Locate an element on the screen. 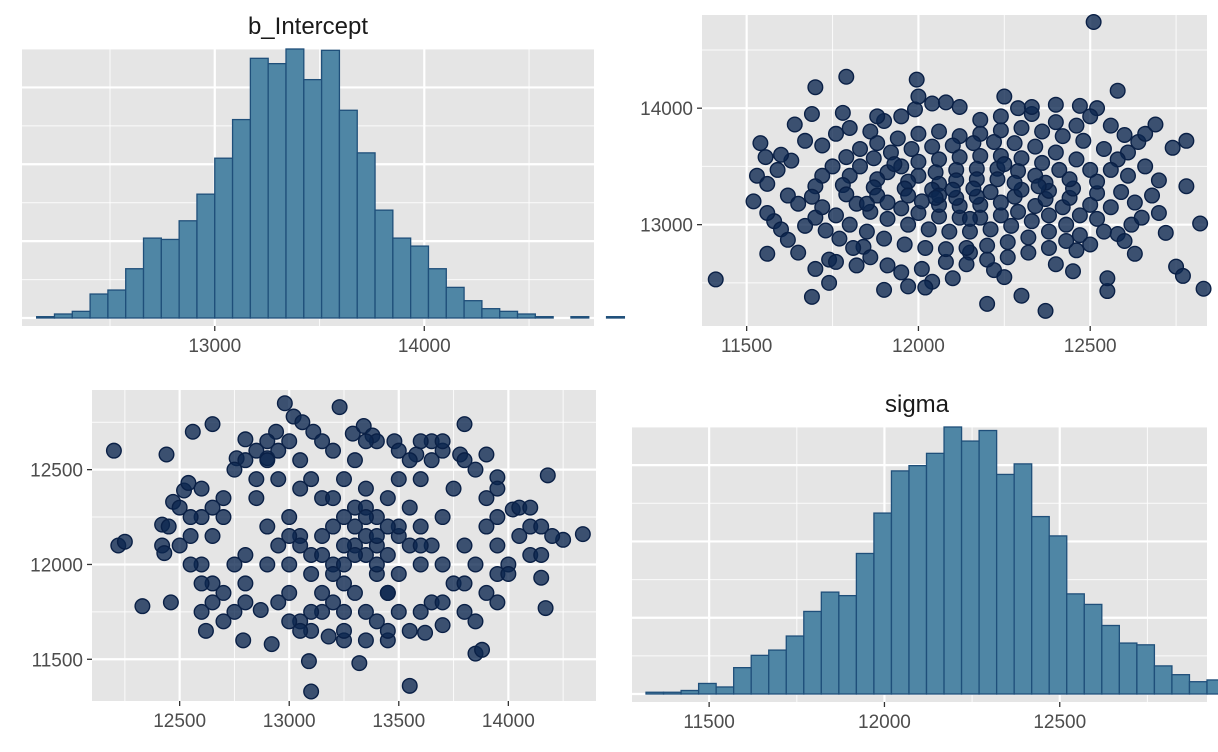 The width and height of the screenshot is (1218, 752). x-tick-label: 13000 is located at coordinates (289, 721).